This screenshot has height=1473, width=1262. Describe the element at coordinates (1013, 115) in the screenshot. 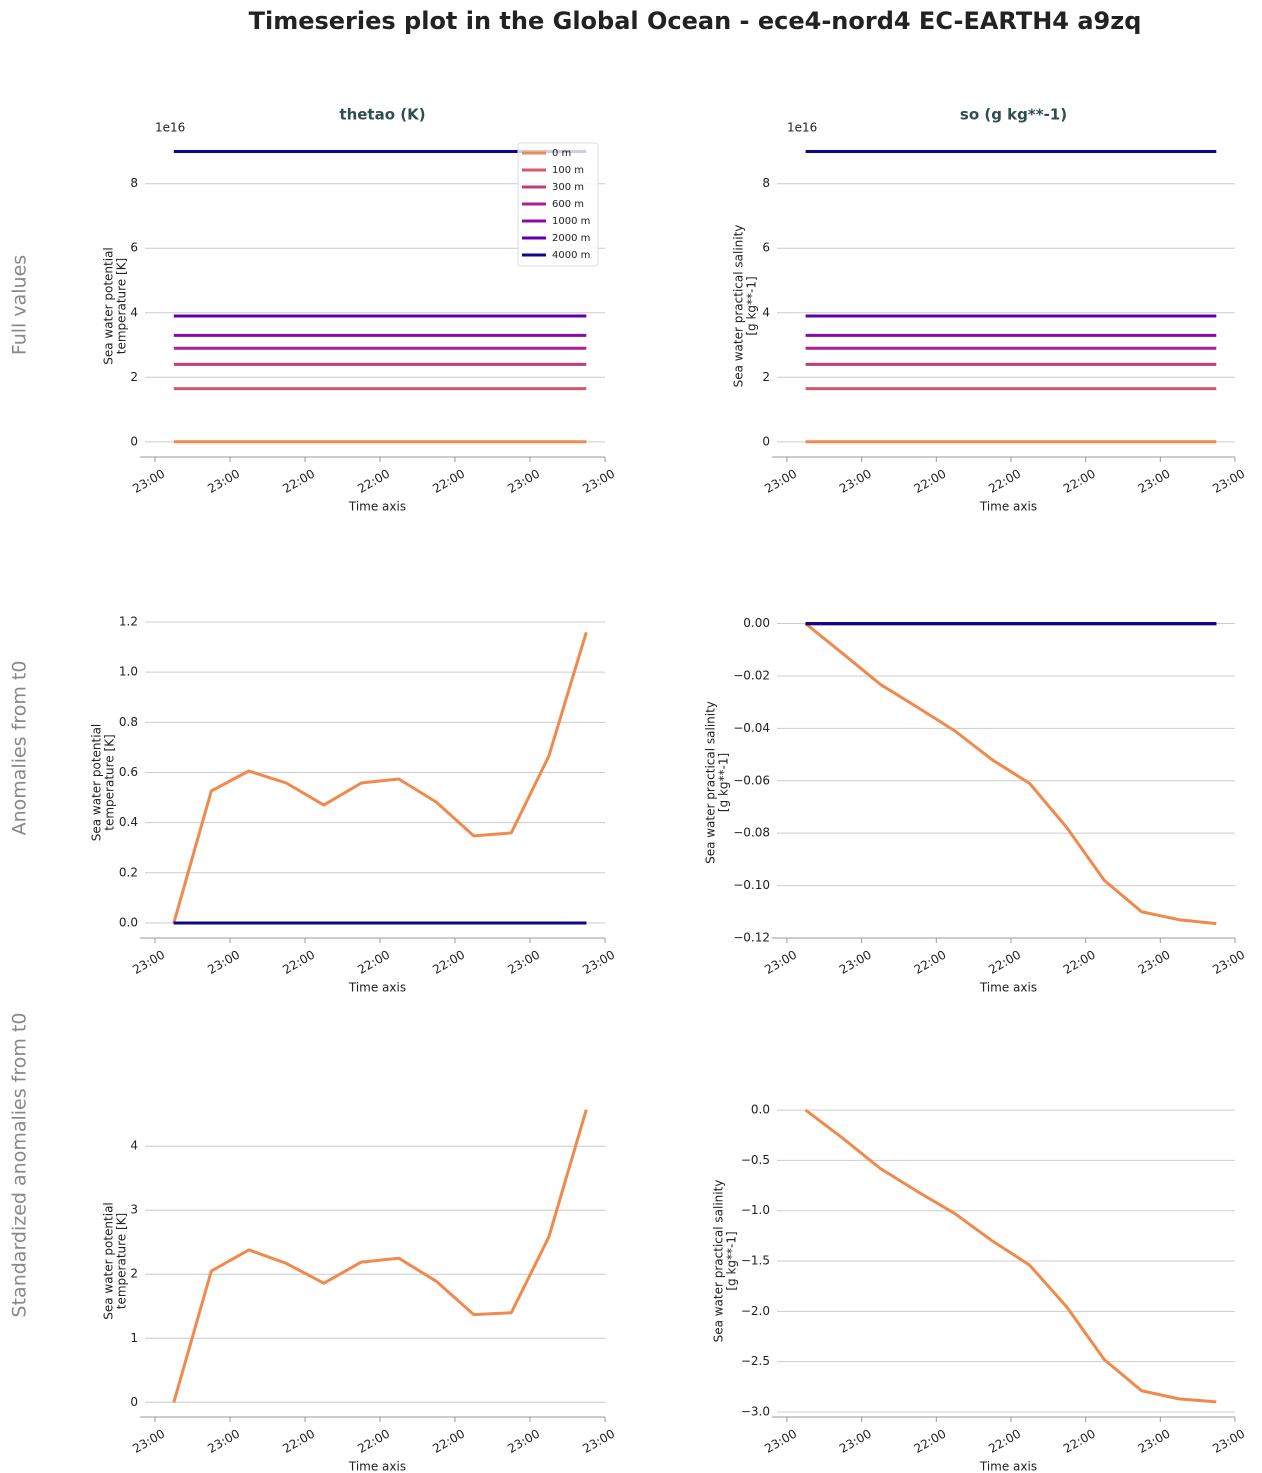

I see `subplot-title: so (g kg**-1)` at that location.